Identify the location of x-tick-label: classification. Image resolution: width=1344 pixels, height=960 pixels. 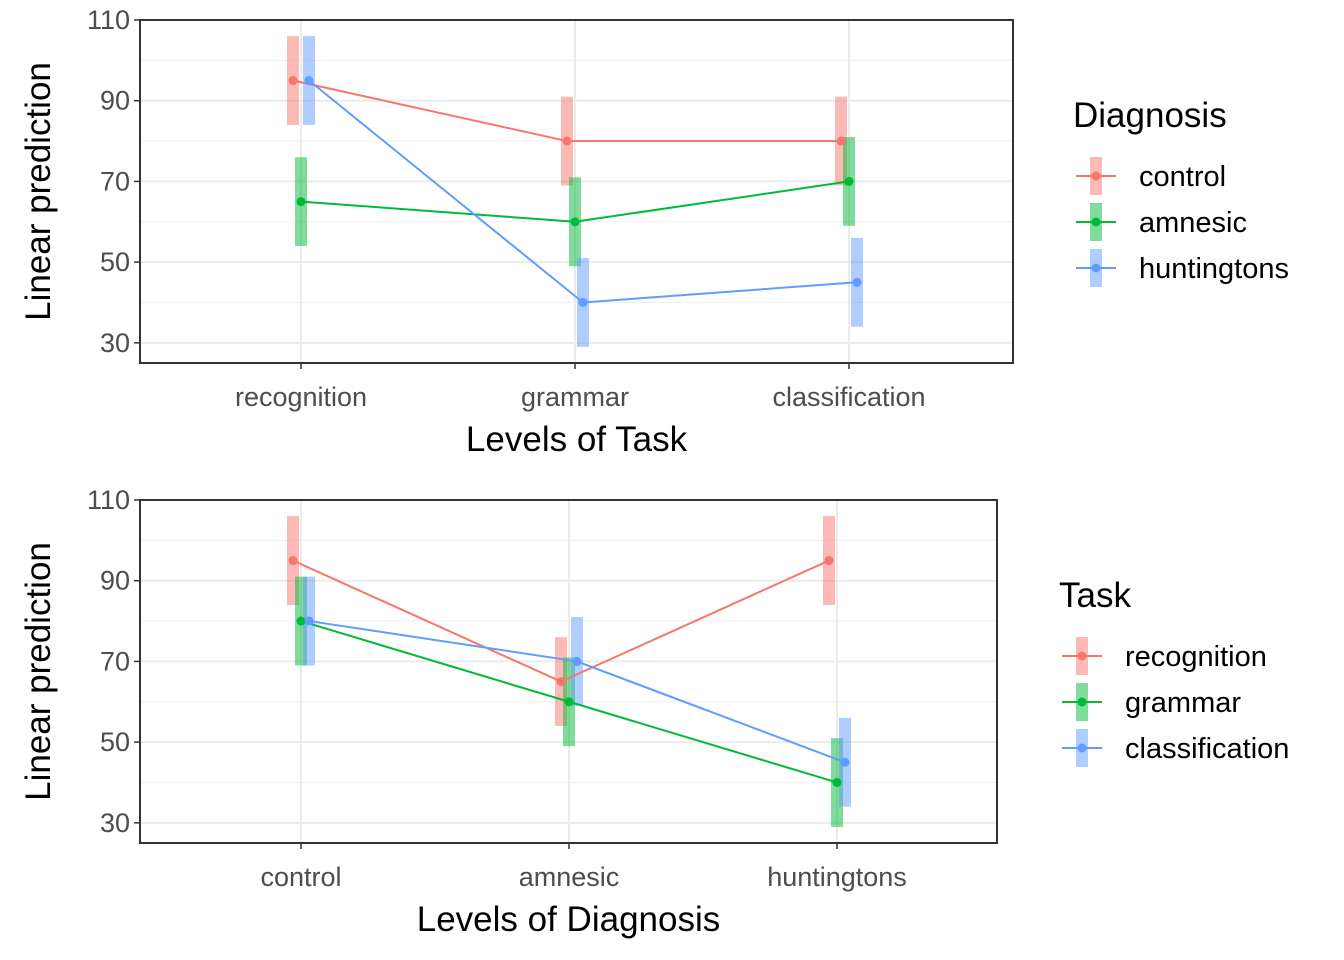
(848, 397).